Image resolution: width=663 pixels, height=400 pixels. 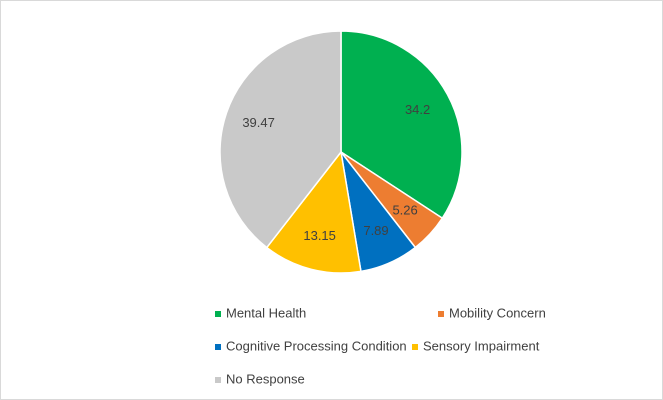 I want to click on legend-label: Sensory Impairment, so click(x=481, y=345).